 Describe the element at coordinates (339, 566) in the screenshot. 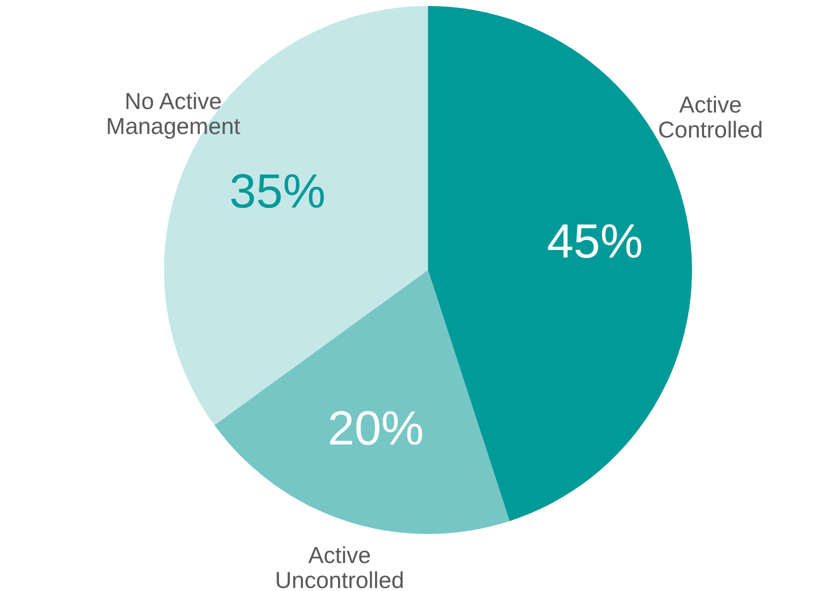

I see `slice-label: Active Uncontrolled` at that location.